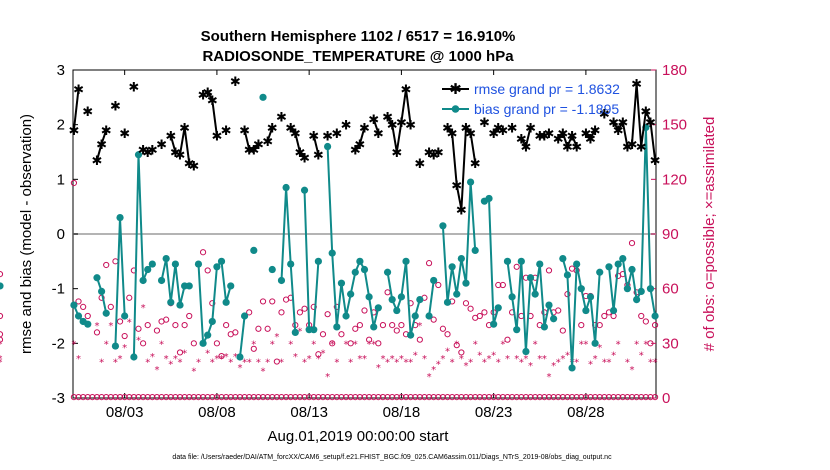  Describe the element at coordinates (674, 70) in the screenshot. I see `y-right-tick-label: 180` at that location.